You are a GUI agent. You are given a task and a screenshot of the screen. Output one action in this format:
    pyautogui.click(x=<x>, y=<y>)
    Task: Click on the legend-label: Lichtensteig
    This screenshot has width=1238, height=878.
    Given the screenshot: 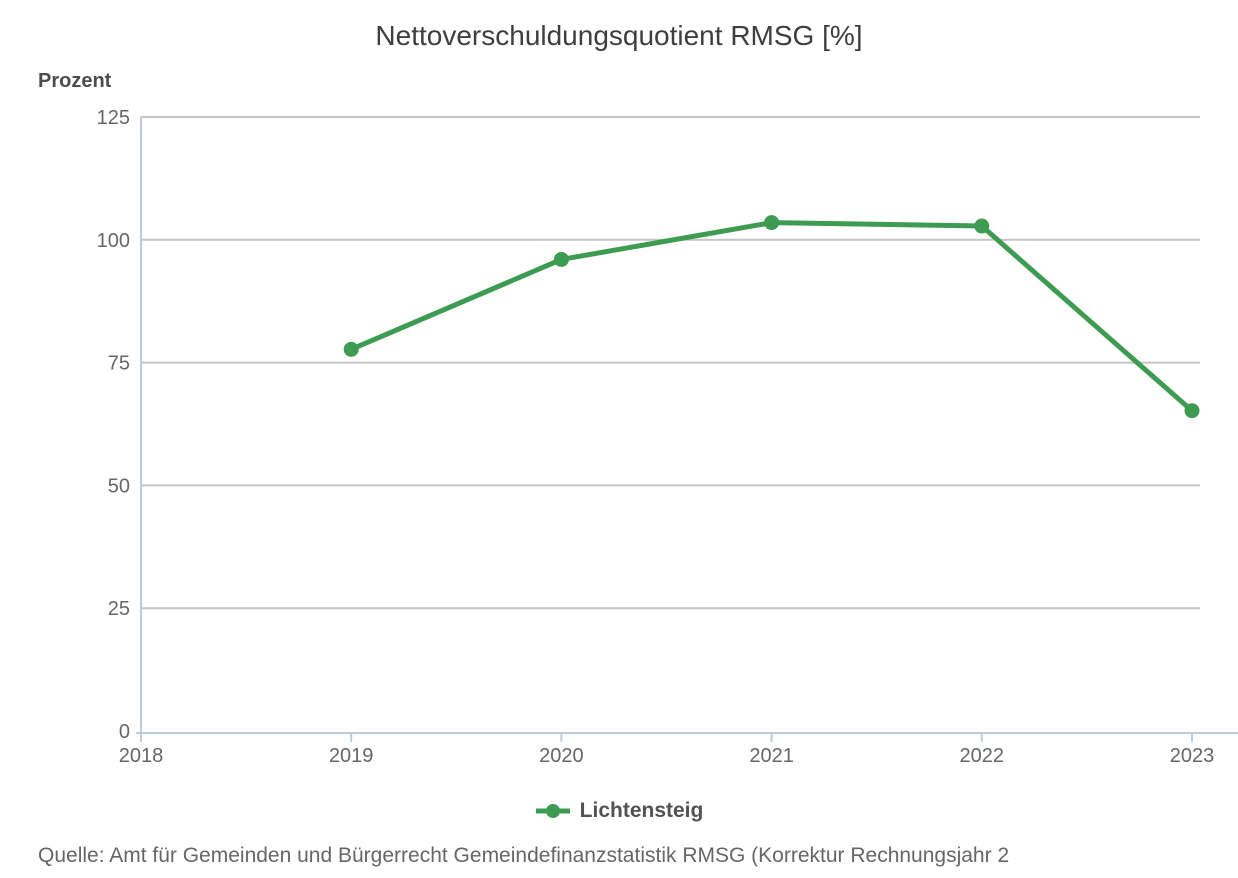 What is the action you would take?
    pyautogui.click(x=641, y=810)
    